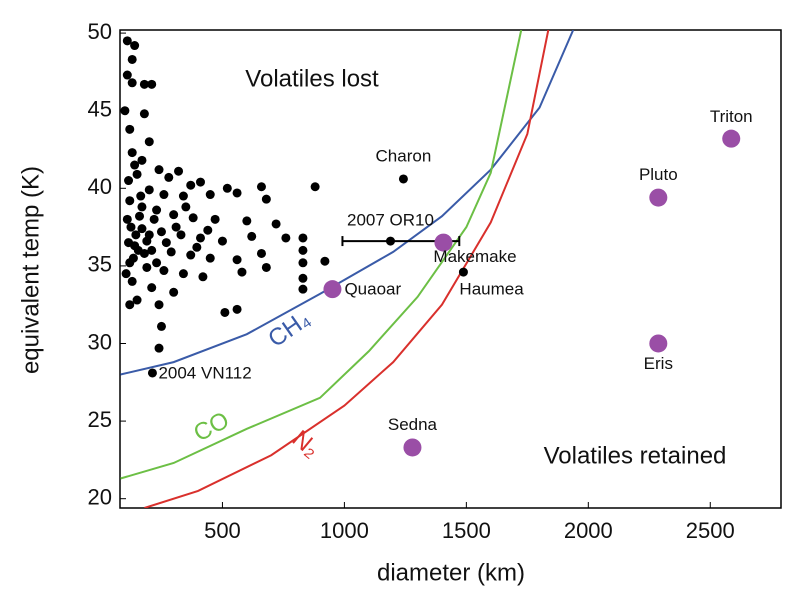 The image size is (785, 594). What do you see at coordinates (100, 186) in the screenshot?
I see `y-tick-label: 40` at bounding box center [100, 186].